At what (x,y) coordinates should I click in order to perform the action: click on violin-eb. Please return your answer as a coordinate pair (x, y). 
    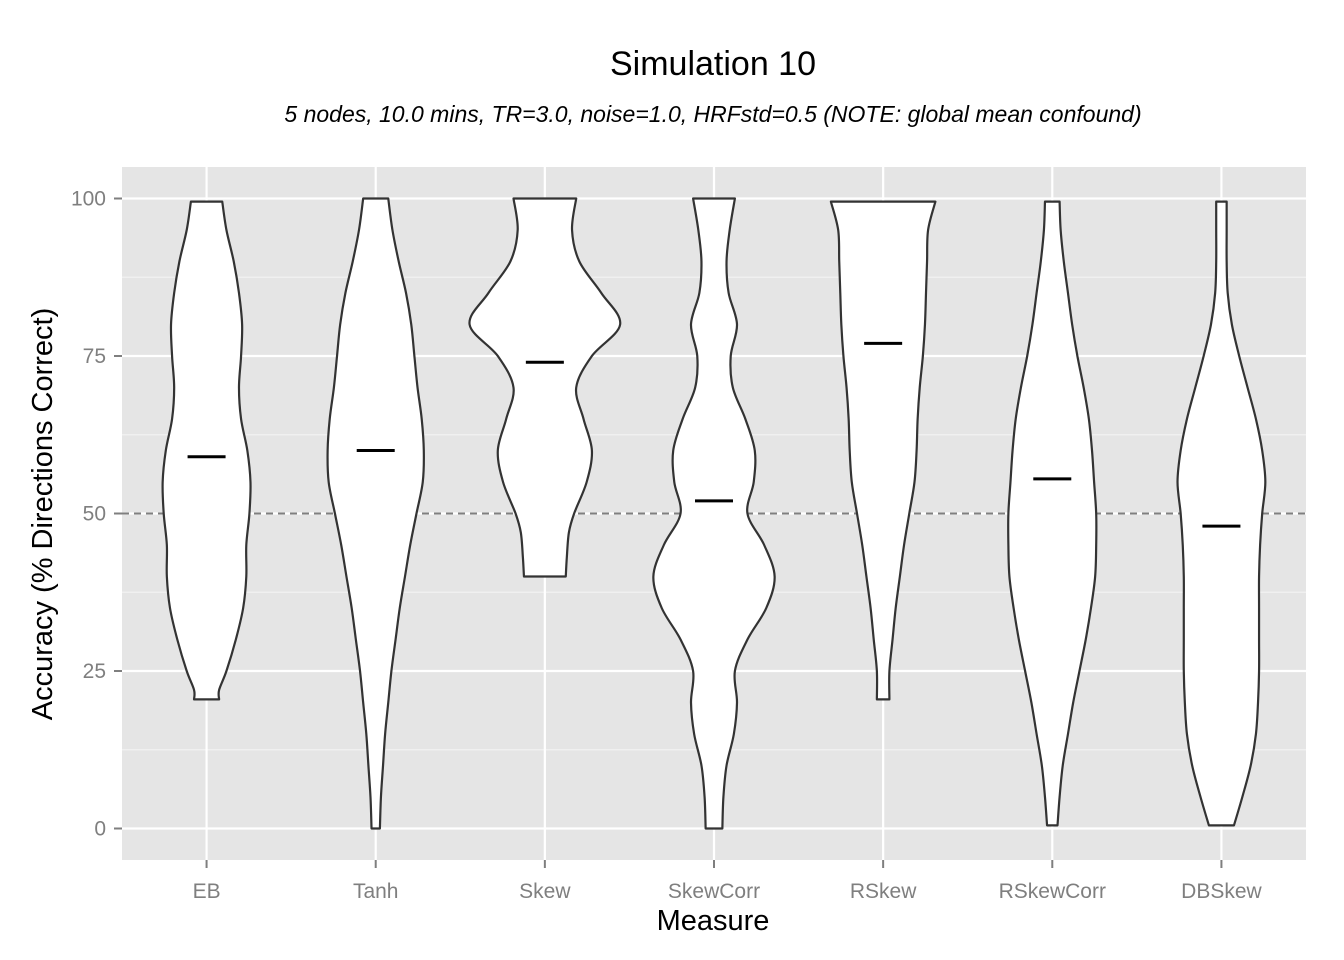
    Looking at the image, I should click on (206, 450).